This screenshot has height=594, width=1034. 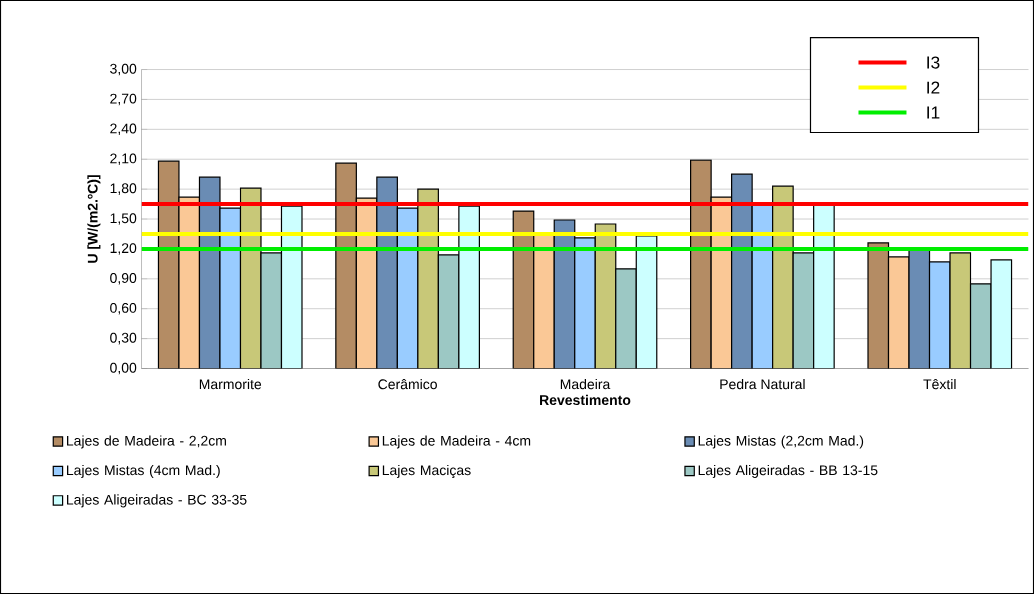 What do you see at coordinates (123, 219) in the screenshot?
I see `y-tick-label: 1,50` at bounding box center [123, 219].